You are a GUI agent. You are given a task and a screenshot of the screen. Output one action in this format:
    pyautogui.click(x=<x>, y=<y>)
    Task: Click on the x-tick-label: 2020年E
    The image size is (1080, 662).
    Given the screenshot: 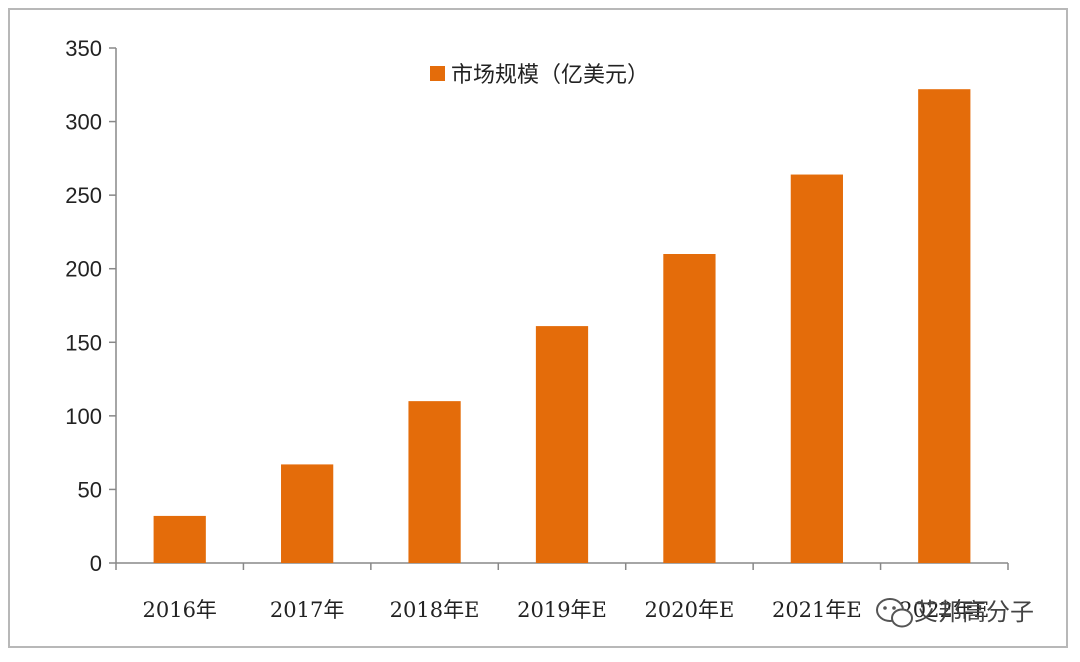 What is the action you would take?
    pyautogui.click(x=690, y=610)
    